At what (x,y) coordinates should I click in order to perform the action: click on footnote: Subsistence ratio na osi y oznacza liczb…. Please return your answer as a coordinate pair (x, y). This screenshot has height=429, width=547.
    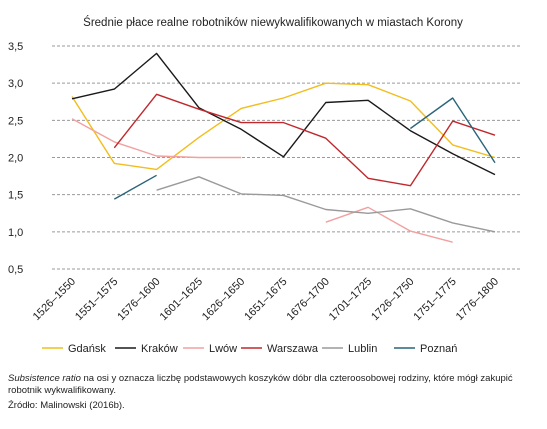
    Looking at the image, I should click on (273, 385).